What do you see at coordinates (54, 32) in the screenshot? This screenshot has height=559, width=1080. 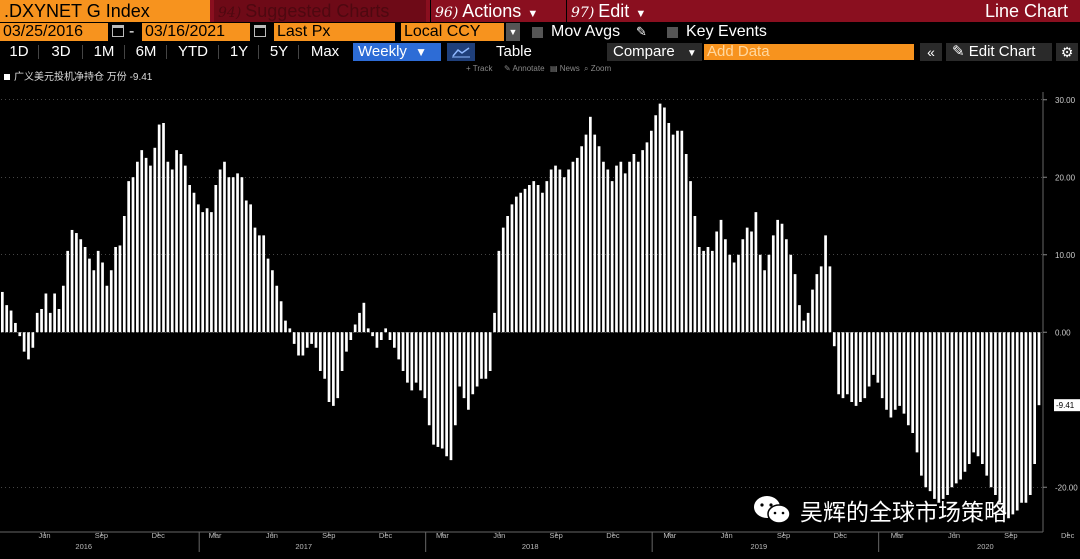 I see `start-date-input: 03/25/2016` at bounding box center [54, 32].